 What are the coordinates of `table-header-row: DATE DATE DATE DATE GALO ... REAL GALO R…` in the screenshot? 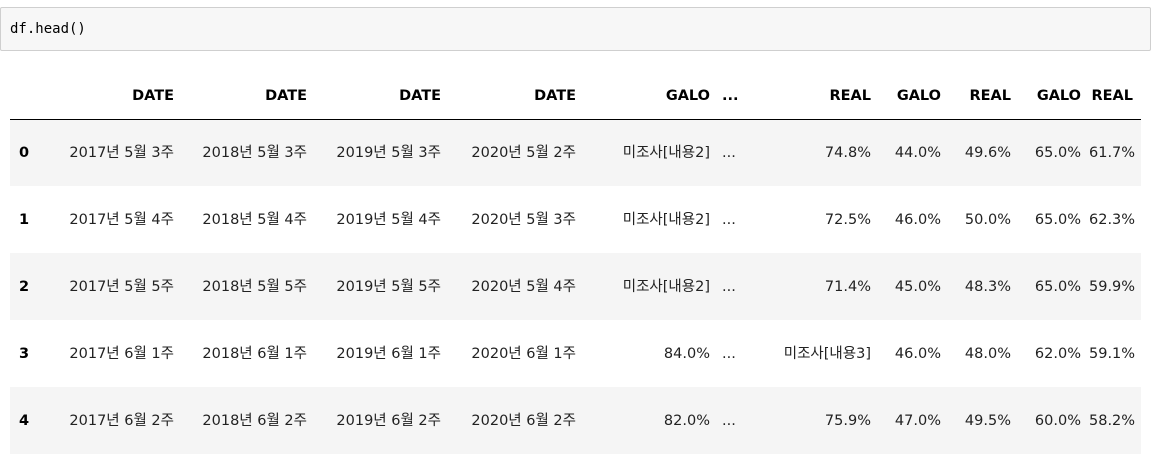 It's located at (575, 97).